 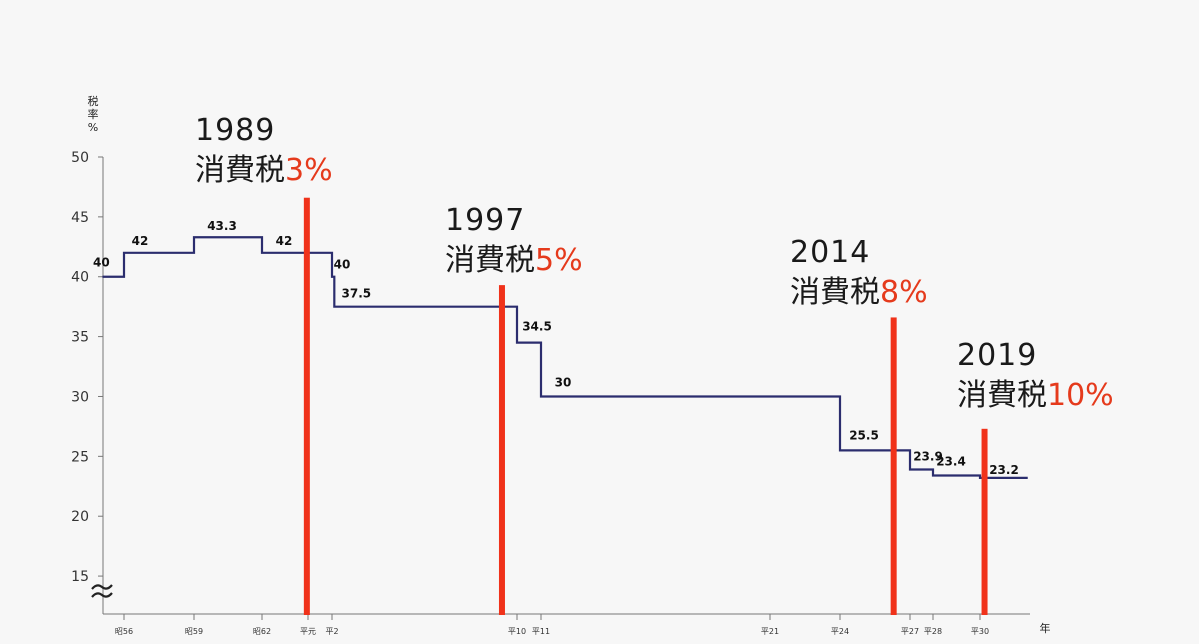 What do you see at coordinates (1080, 395) in the screenshot?
I see `event-tax-rate: 10%` at bounding box center [1080, 395].